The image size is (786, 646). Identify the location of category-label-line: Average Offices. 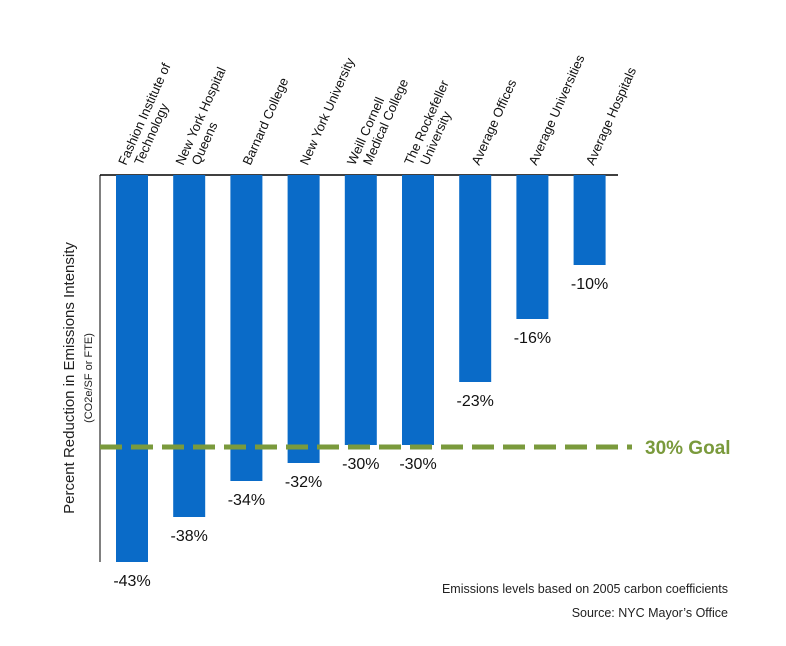
(493, 122).